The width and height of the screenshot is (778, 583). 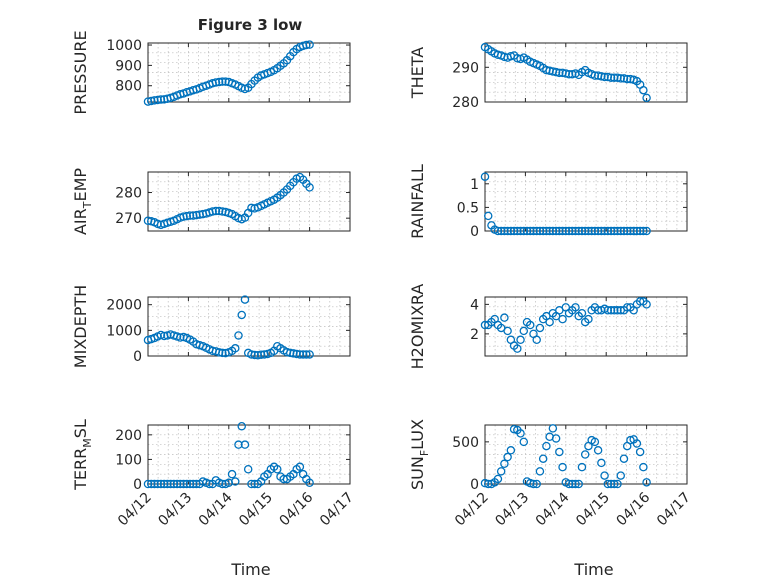 I want to click on y-tick-label: 900, so click(x=128, y=66).